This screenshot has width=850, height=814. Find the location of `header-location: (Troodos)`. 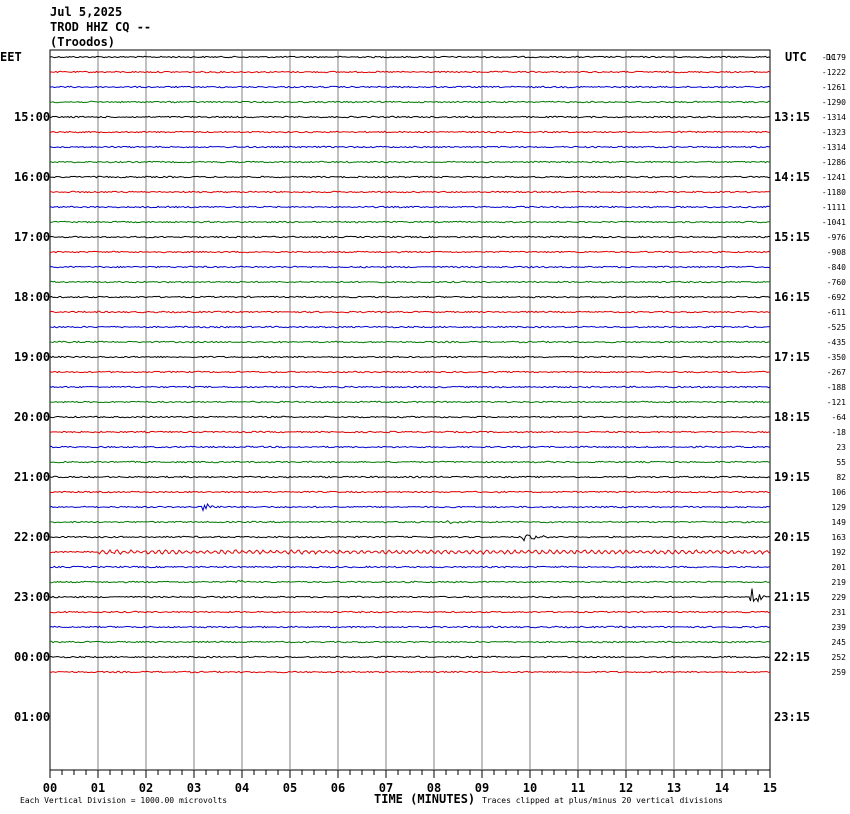

header-location: (Troodos) is located at coordinates (82, 42).